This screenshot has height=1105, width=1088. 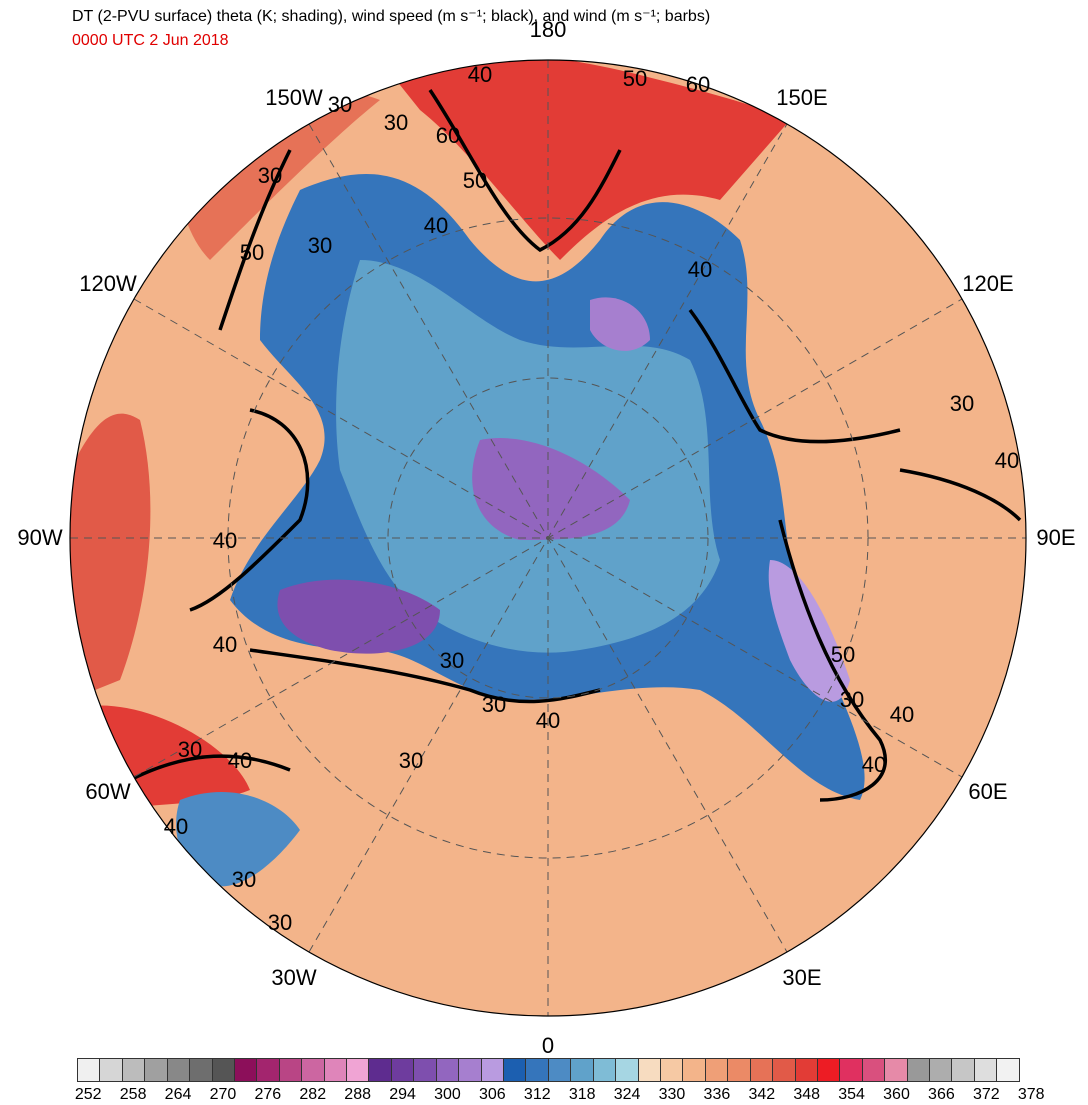 What do you see at coordinates (447, 1094) in the screenshot?
I see `colorbar-label: 300` at bounding box center [447, 1094].